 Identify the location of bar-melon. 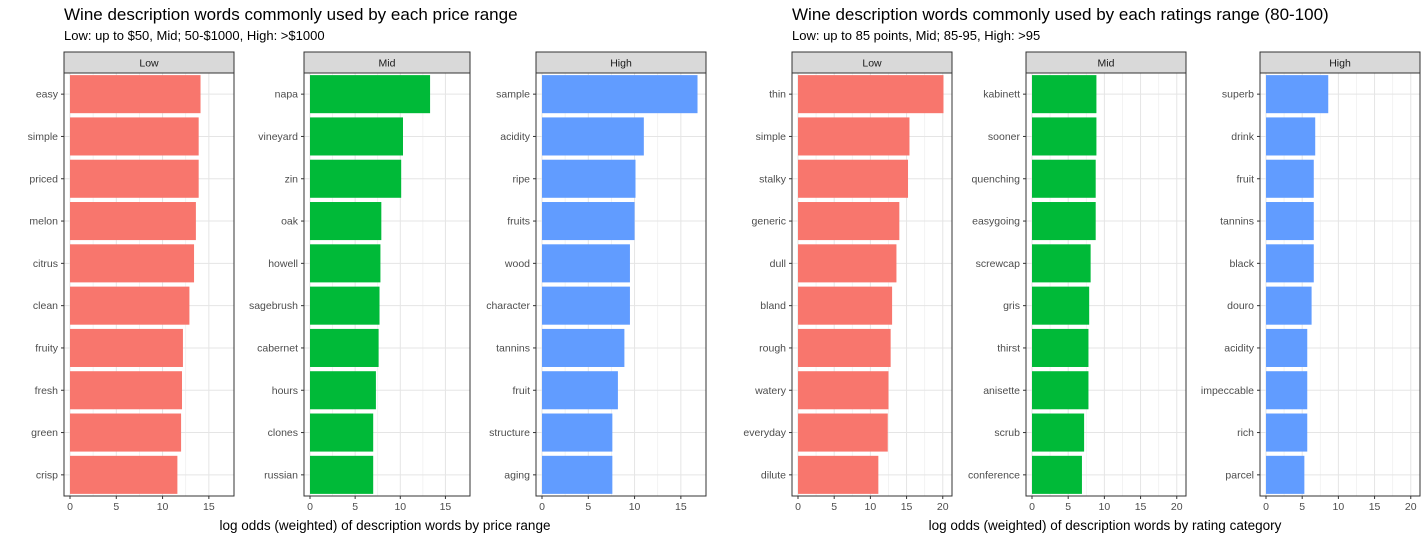
(133, 221).